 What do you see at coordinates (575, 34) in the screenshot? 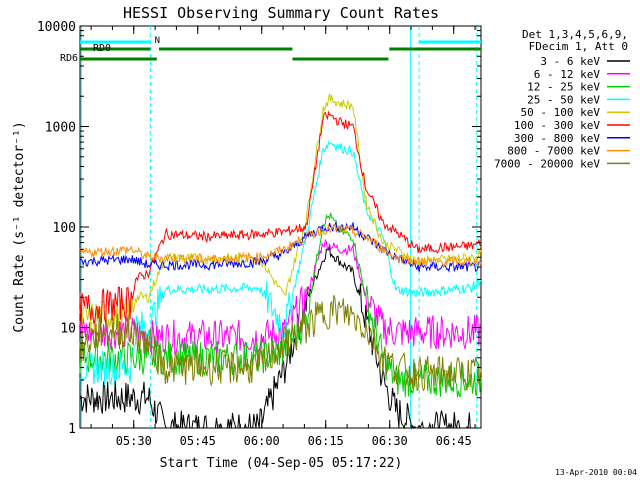
I see `legend-header-line: Det 1,3,4,5,6,9,` at bounding box center [575, 34].